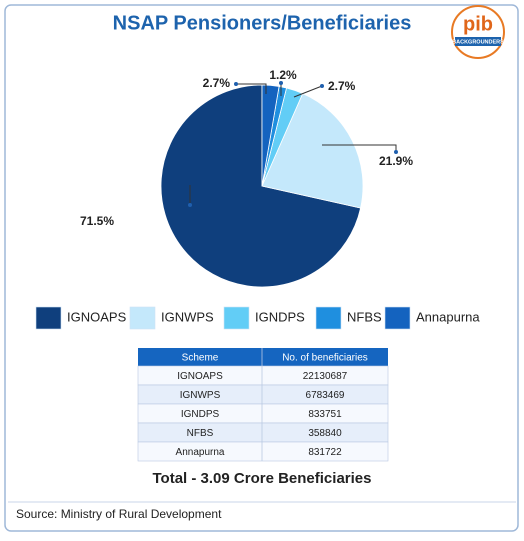 The height and width of the screenshot is (541, 524). I want to click on legend-label: NFBS, so click(364, 316).